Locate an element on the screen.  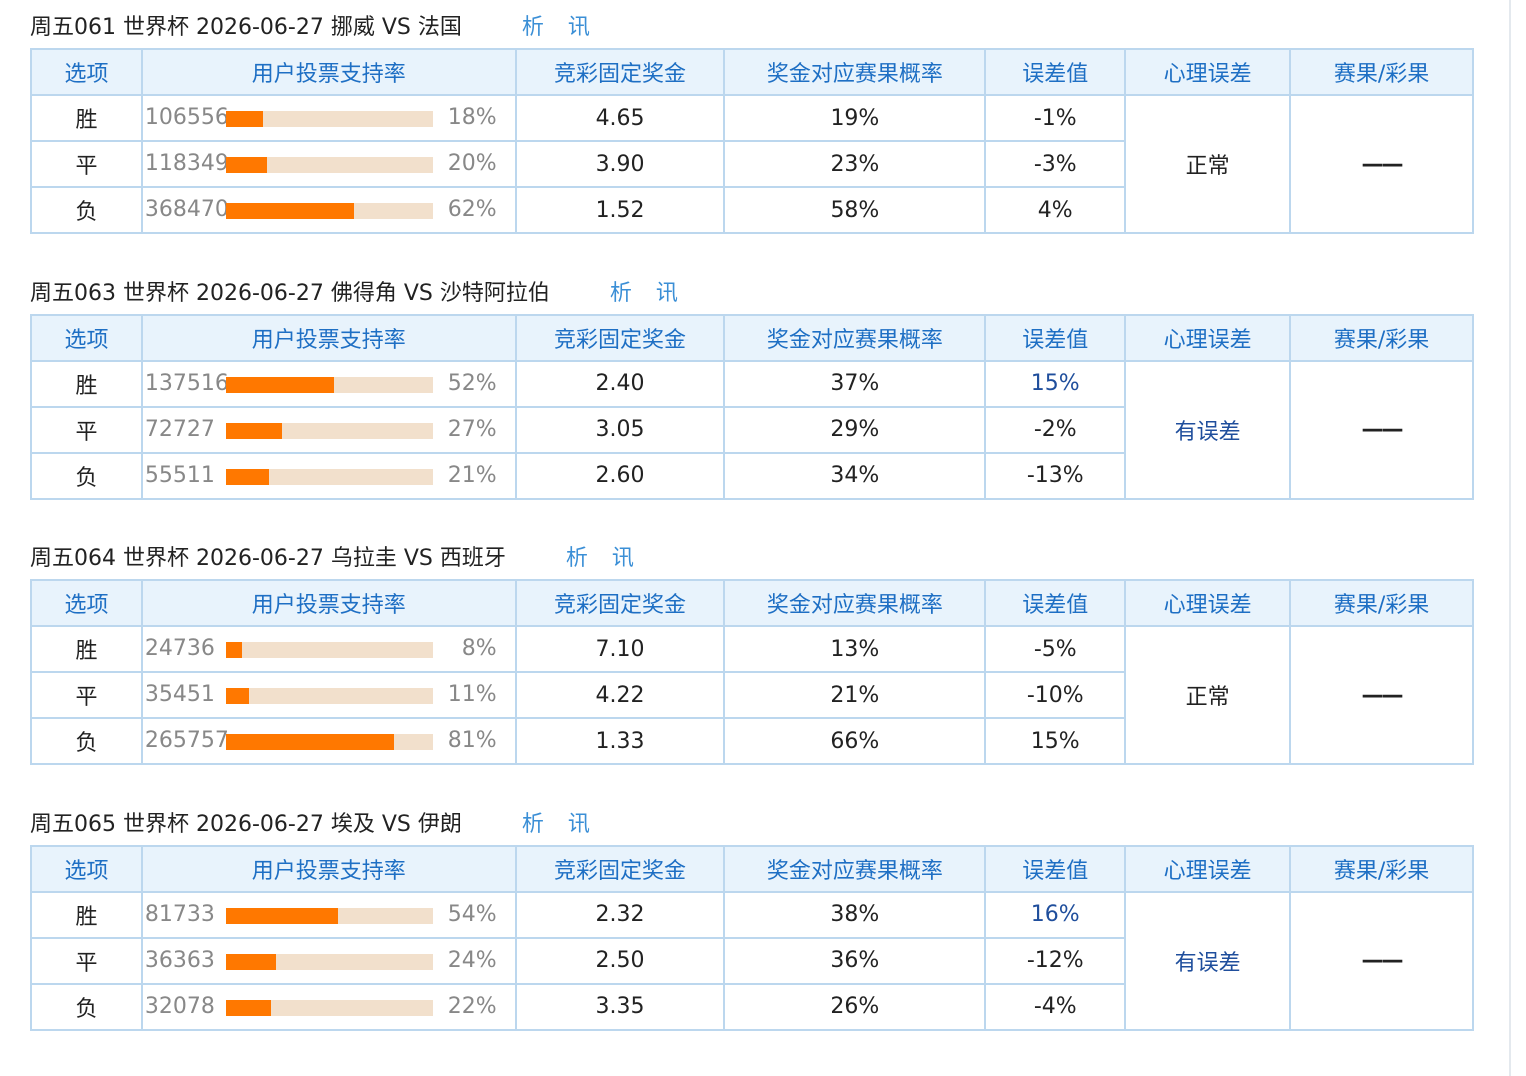
vote-count: 368470 is located at coordinates (186, 209).